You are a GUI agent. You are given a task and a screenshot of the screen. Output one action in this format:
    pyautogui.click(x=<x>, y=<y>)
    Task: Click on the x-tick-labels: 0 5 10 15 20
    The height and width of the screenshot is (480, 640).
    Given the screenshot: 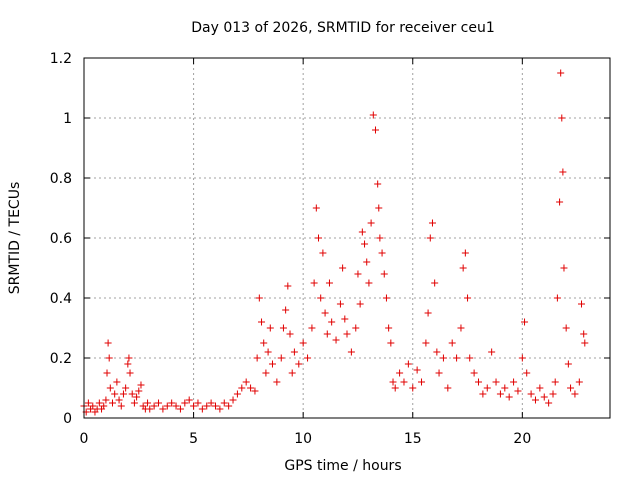 What is the action you would take?
    pyautogui.click(x=306, y=439)
    